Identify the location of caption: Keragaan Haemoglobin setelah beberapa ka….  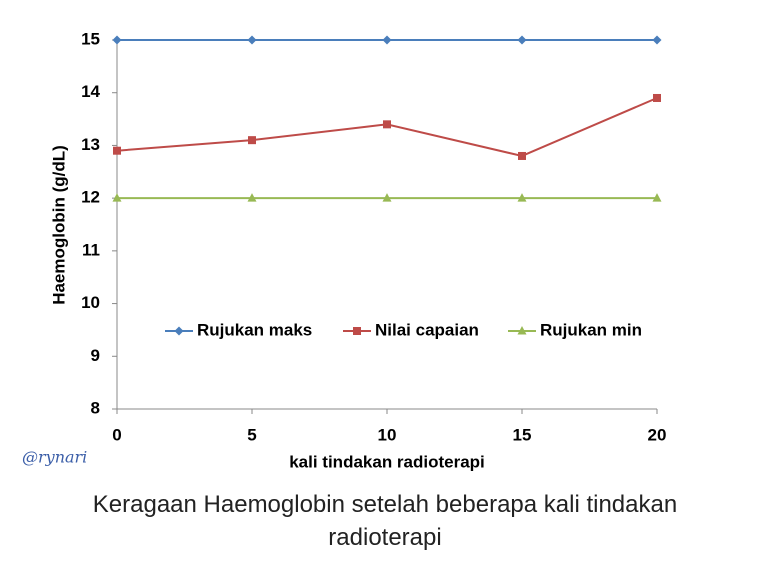
(385, 521).